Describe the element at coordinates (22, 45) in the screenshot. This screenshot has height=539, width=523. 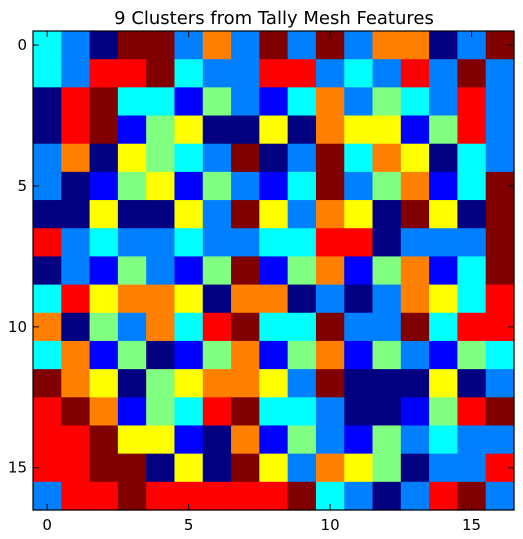
I see `y-tick-label: 0` at that location.